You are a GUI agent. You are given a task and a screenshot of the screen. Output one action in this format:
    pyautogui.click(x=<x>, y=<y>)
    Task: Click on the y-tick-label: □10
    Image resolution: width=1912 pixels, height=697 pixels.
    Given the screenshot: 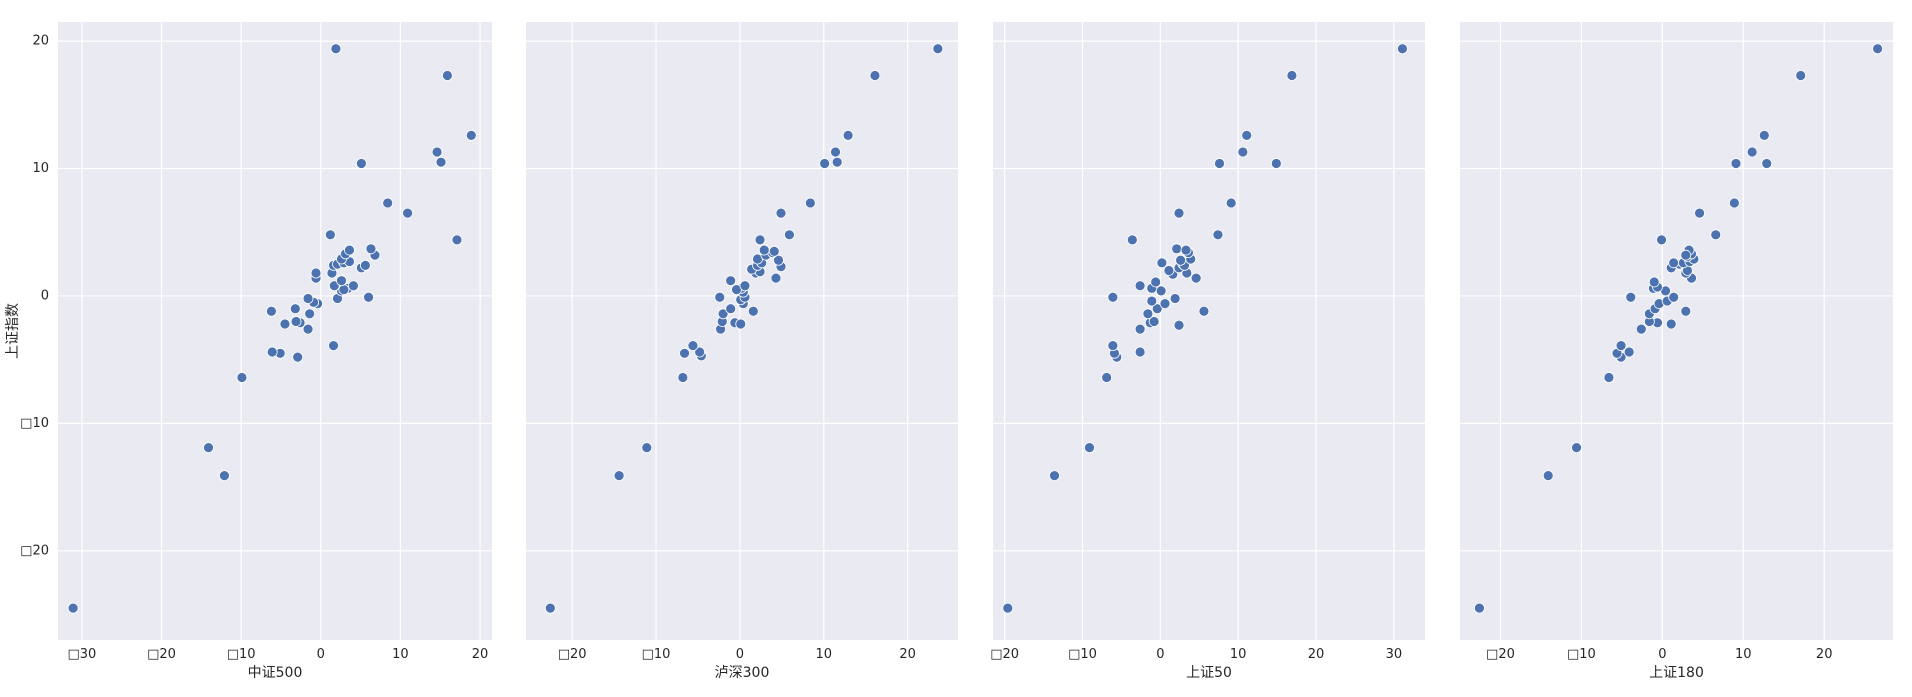 What is the action you would take?
    pyautogui.click(x=34, y=423)
    